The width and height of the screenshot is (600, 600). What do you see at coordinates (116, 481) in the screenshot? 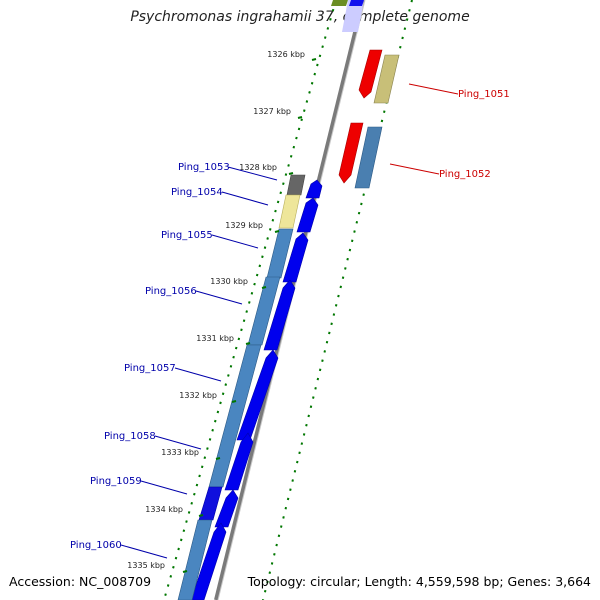
I see `gene-label-ping-1059: Ping_1059` at bounding box center [116, 481].